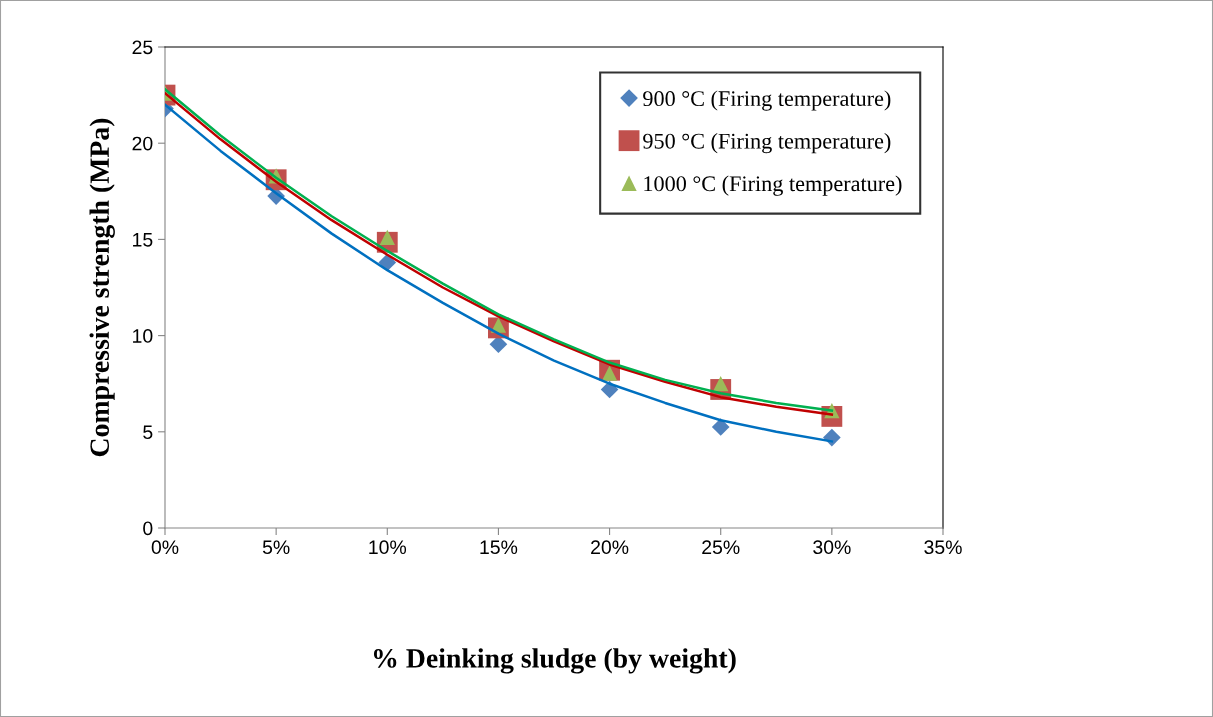  I want to click on x-tick-label: 20%, so click(610, 547).